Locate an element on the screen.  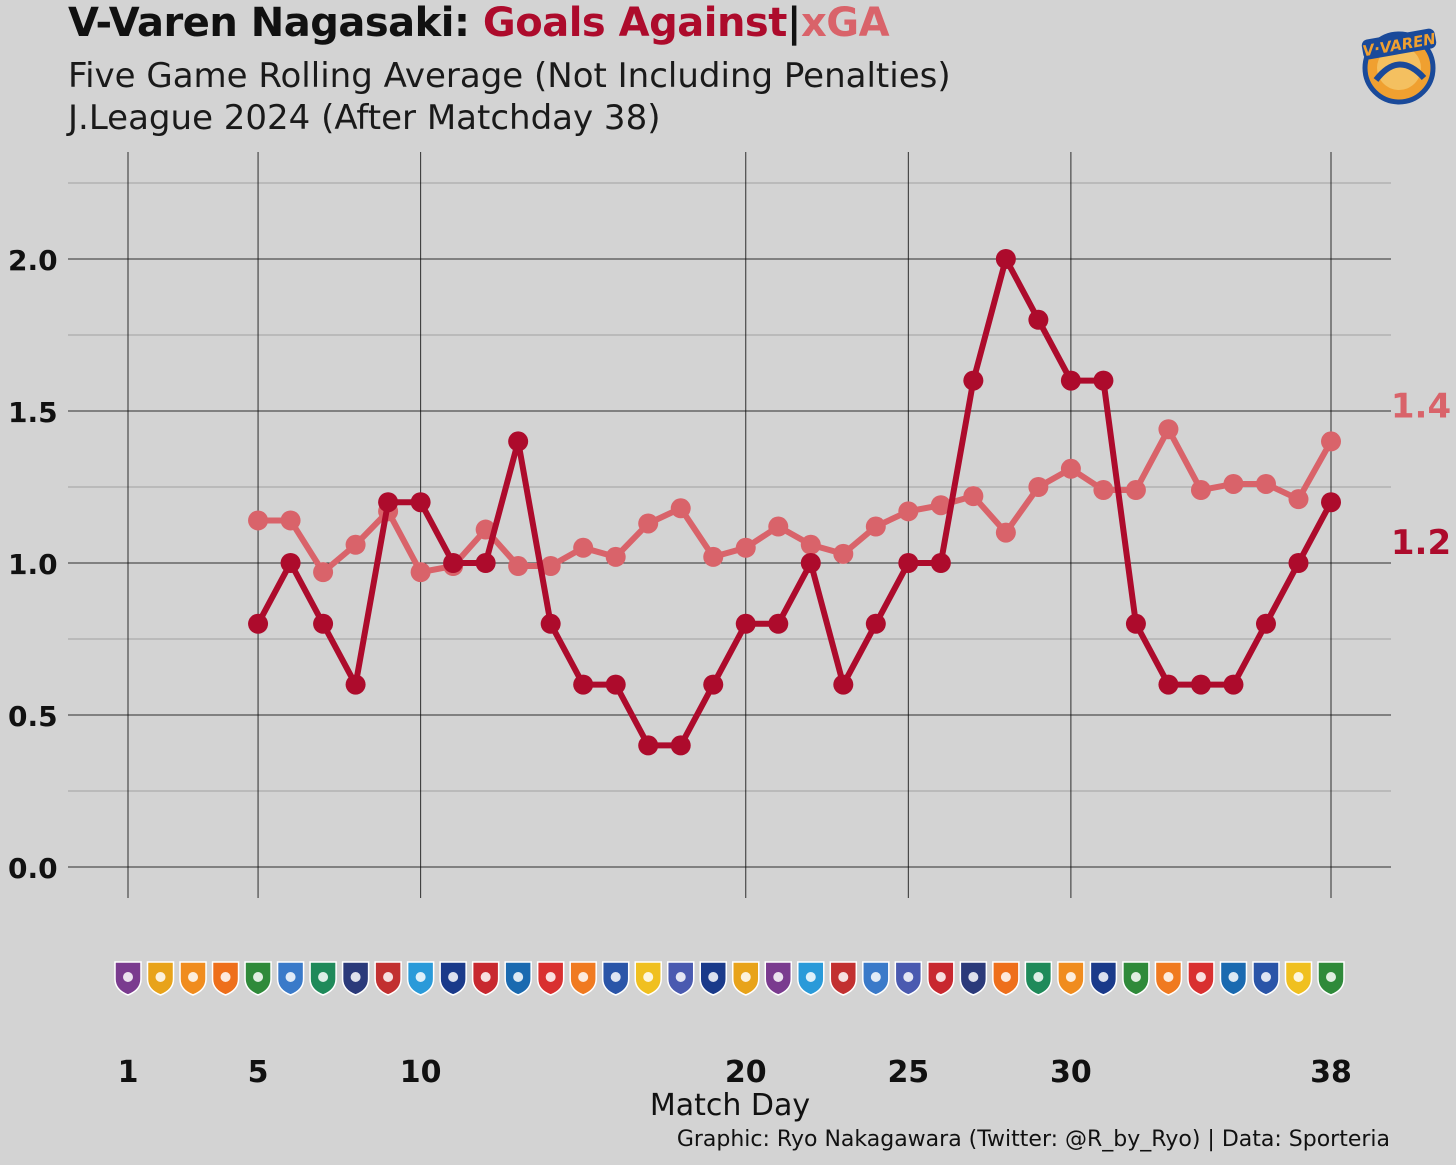
thespa-gunma-crest-icon is located at coordinates (908, 978).